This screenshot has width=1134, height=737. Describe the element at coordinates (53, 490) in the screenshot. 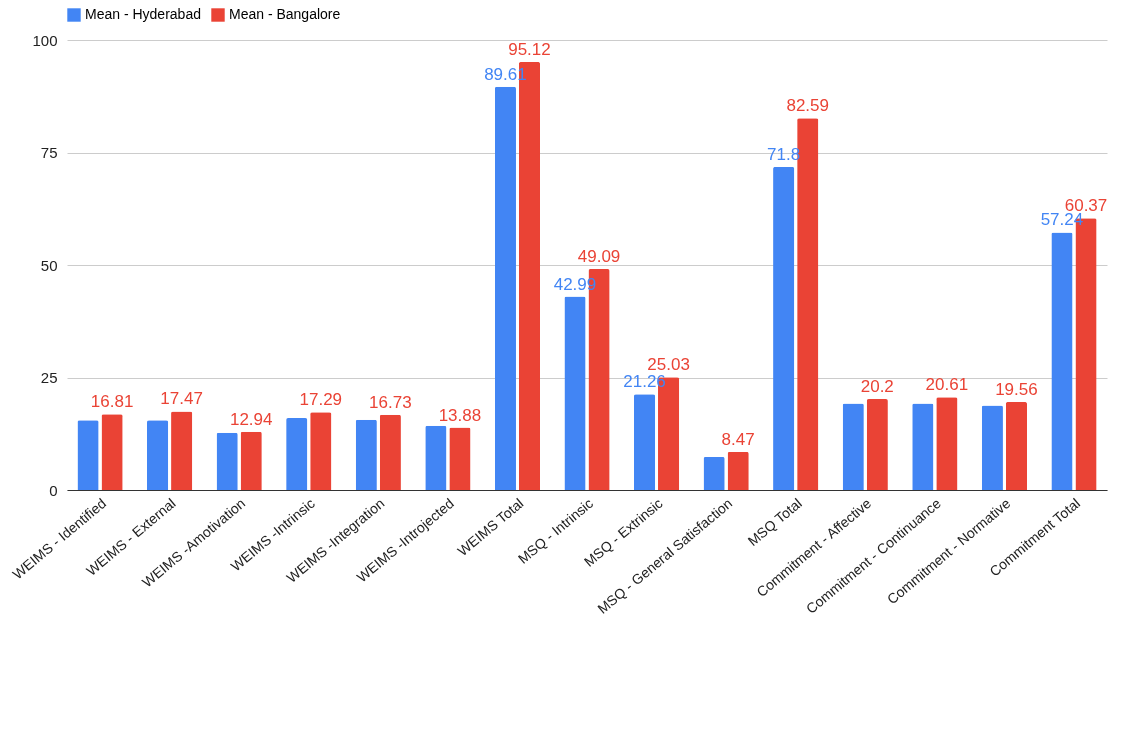

I see `y-tick-label: 0` at that location.